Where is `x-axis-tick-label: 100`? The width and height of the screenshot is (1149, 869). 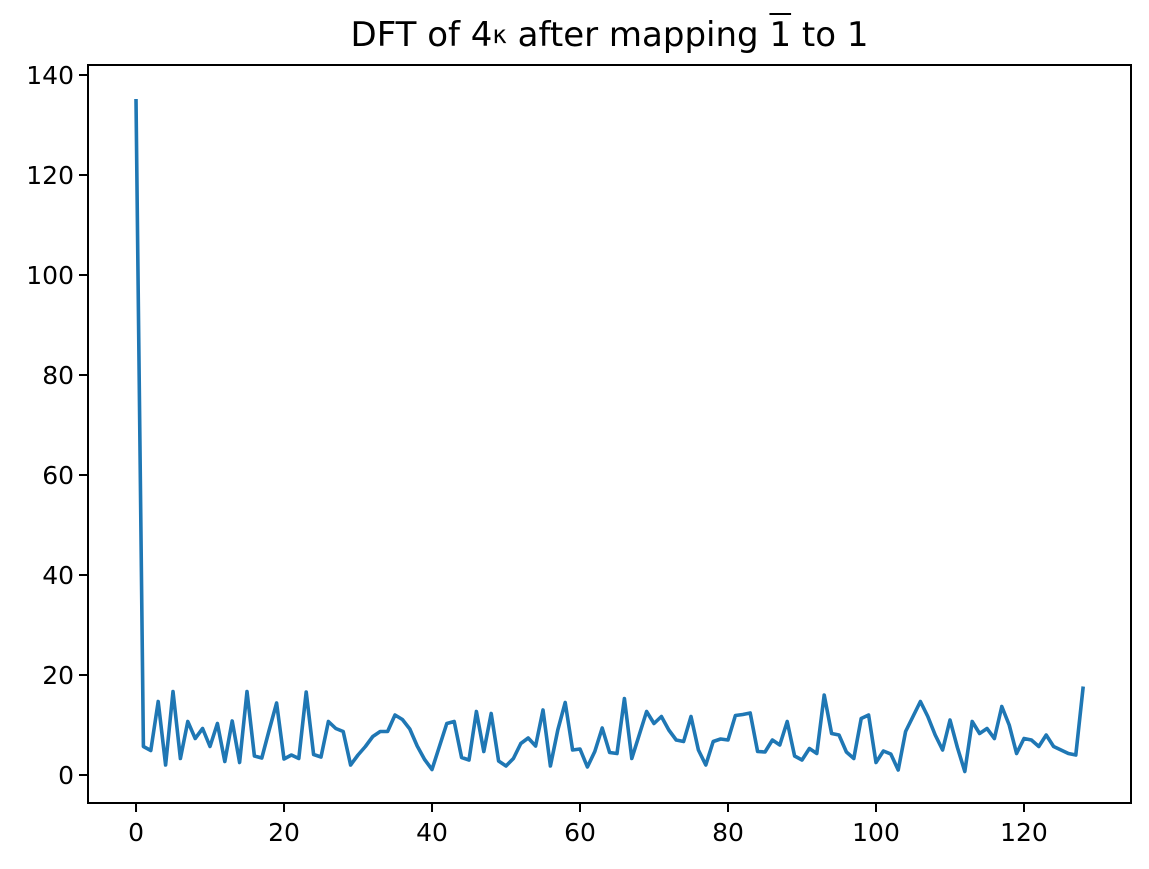 x-axis-tick-label: 100 is located at coordinates (876, 832).